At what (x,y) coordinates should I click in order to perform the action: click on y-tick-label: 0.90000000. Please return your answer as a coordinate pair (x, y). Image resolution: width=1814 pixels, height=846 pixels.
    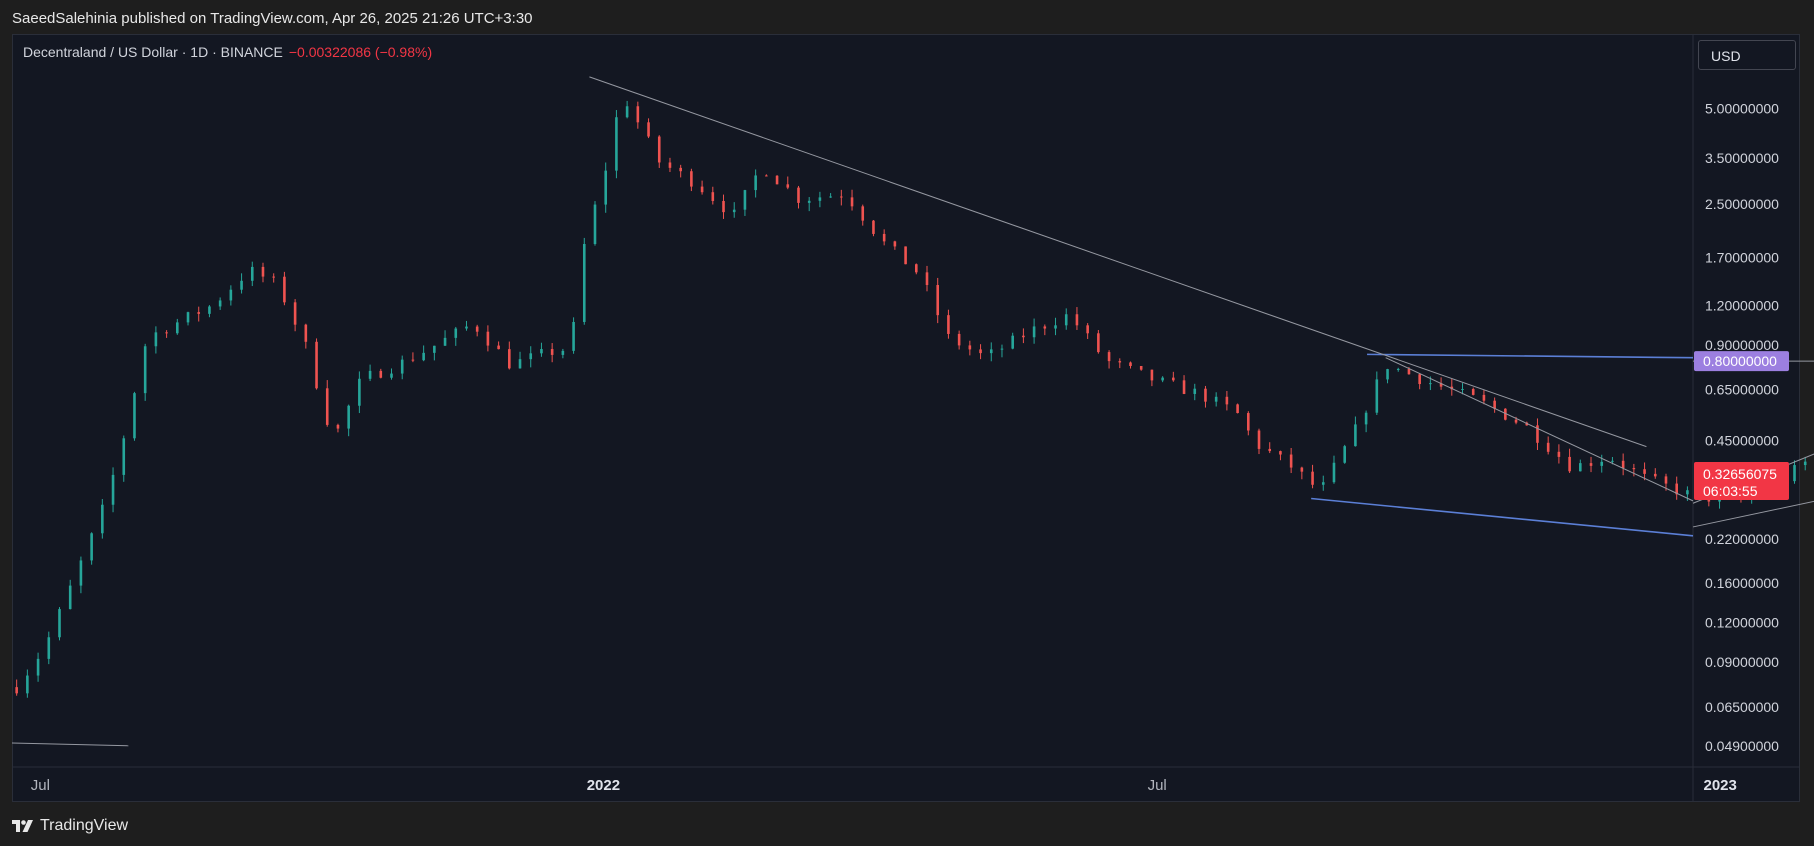
    Looking at the image, I should click on (1742, 345).